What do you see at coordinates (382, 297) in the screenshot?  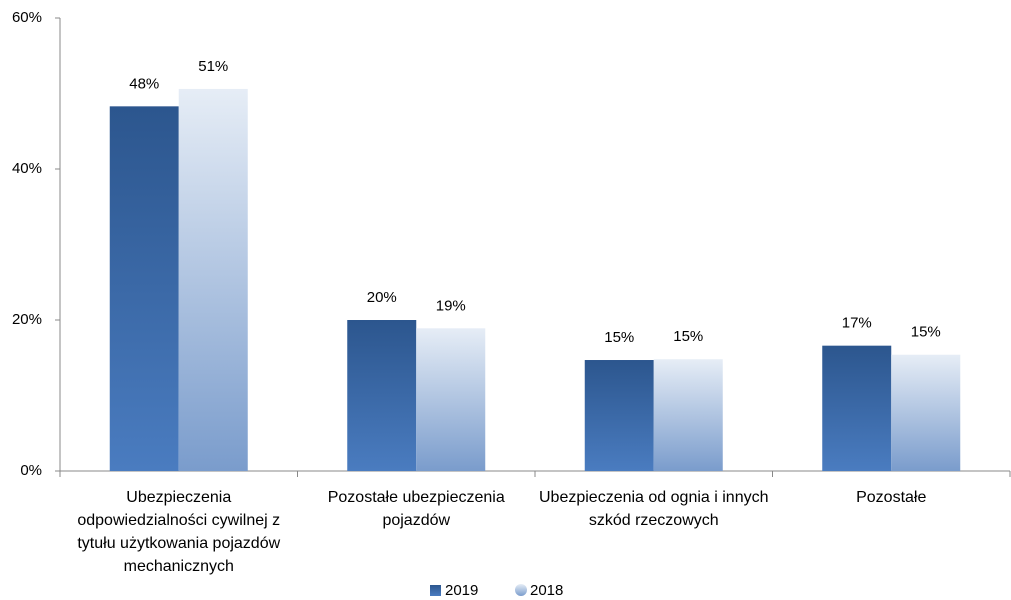 I see `data-label: 20%` at bounding box center [382, 297].